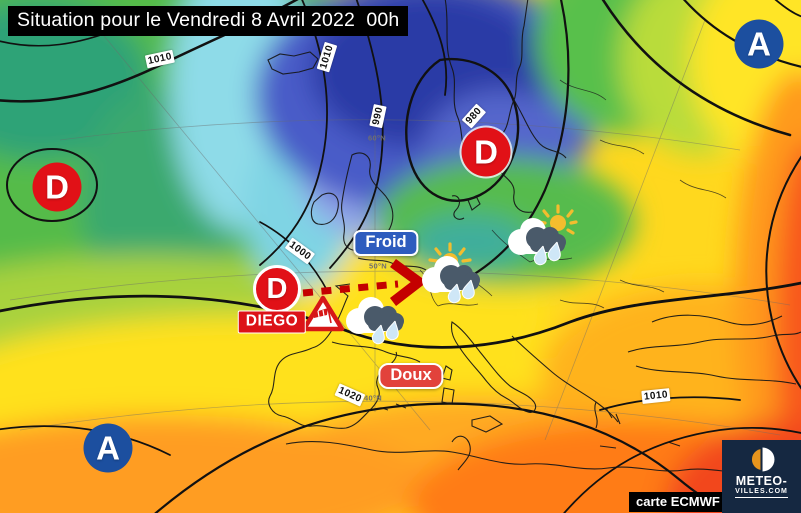  What do you see at coordinates (57, 187) in the screenshot?
I see `low-pressure-marker-atlantic: D` at bounding box center [57, 187].